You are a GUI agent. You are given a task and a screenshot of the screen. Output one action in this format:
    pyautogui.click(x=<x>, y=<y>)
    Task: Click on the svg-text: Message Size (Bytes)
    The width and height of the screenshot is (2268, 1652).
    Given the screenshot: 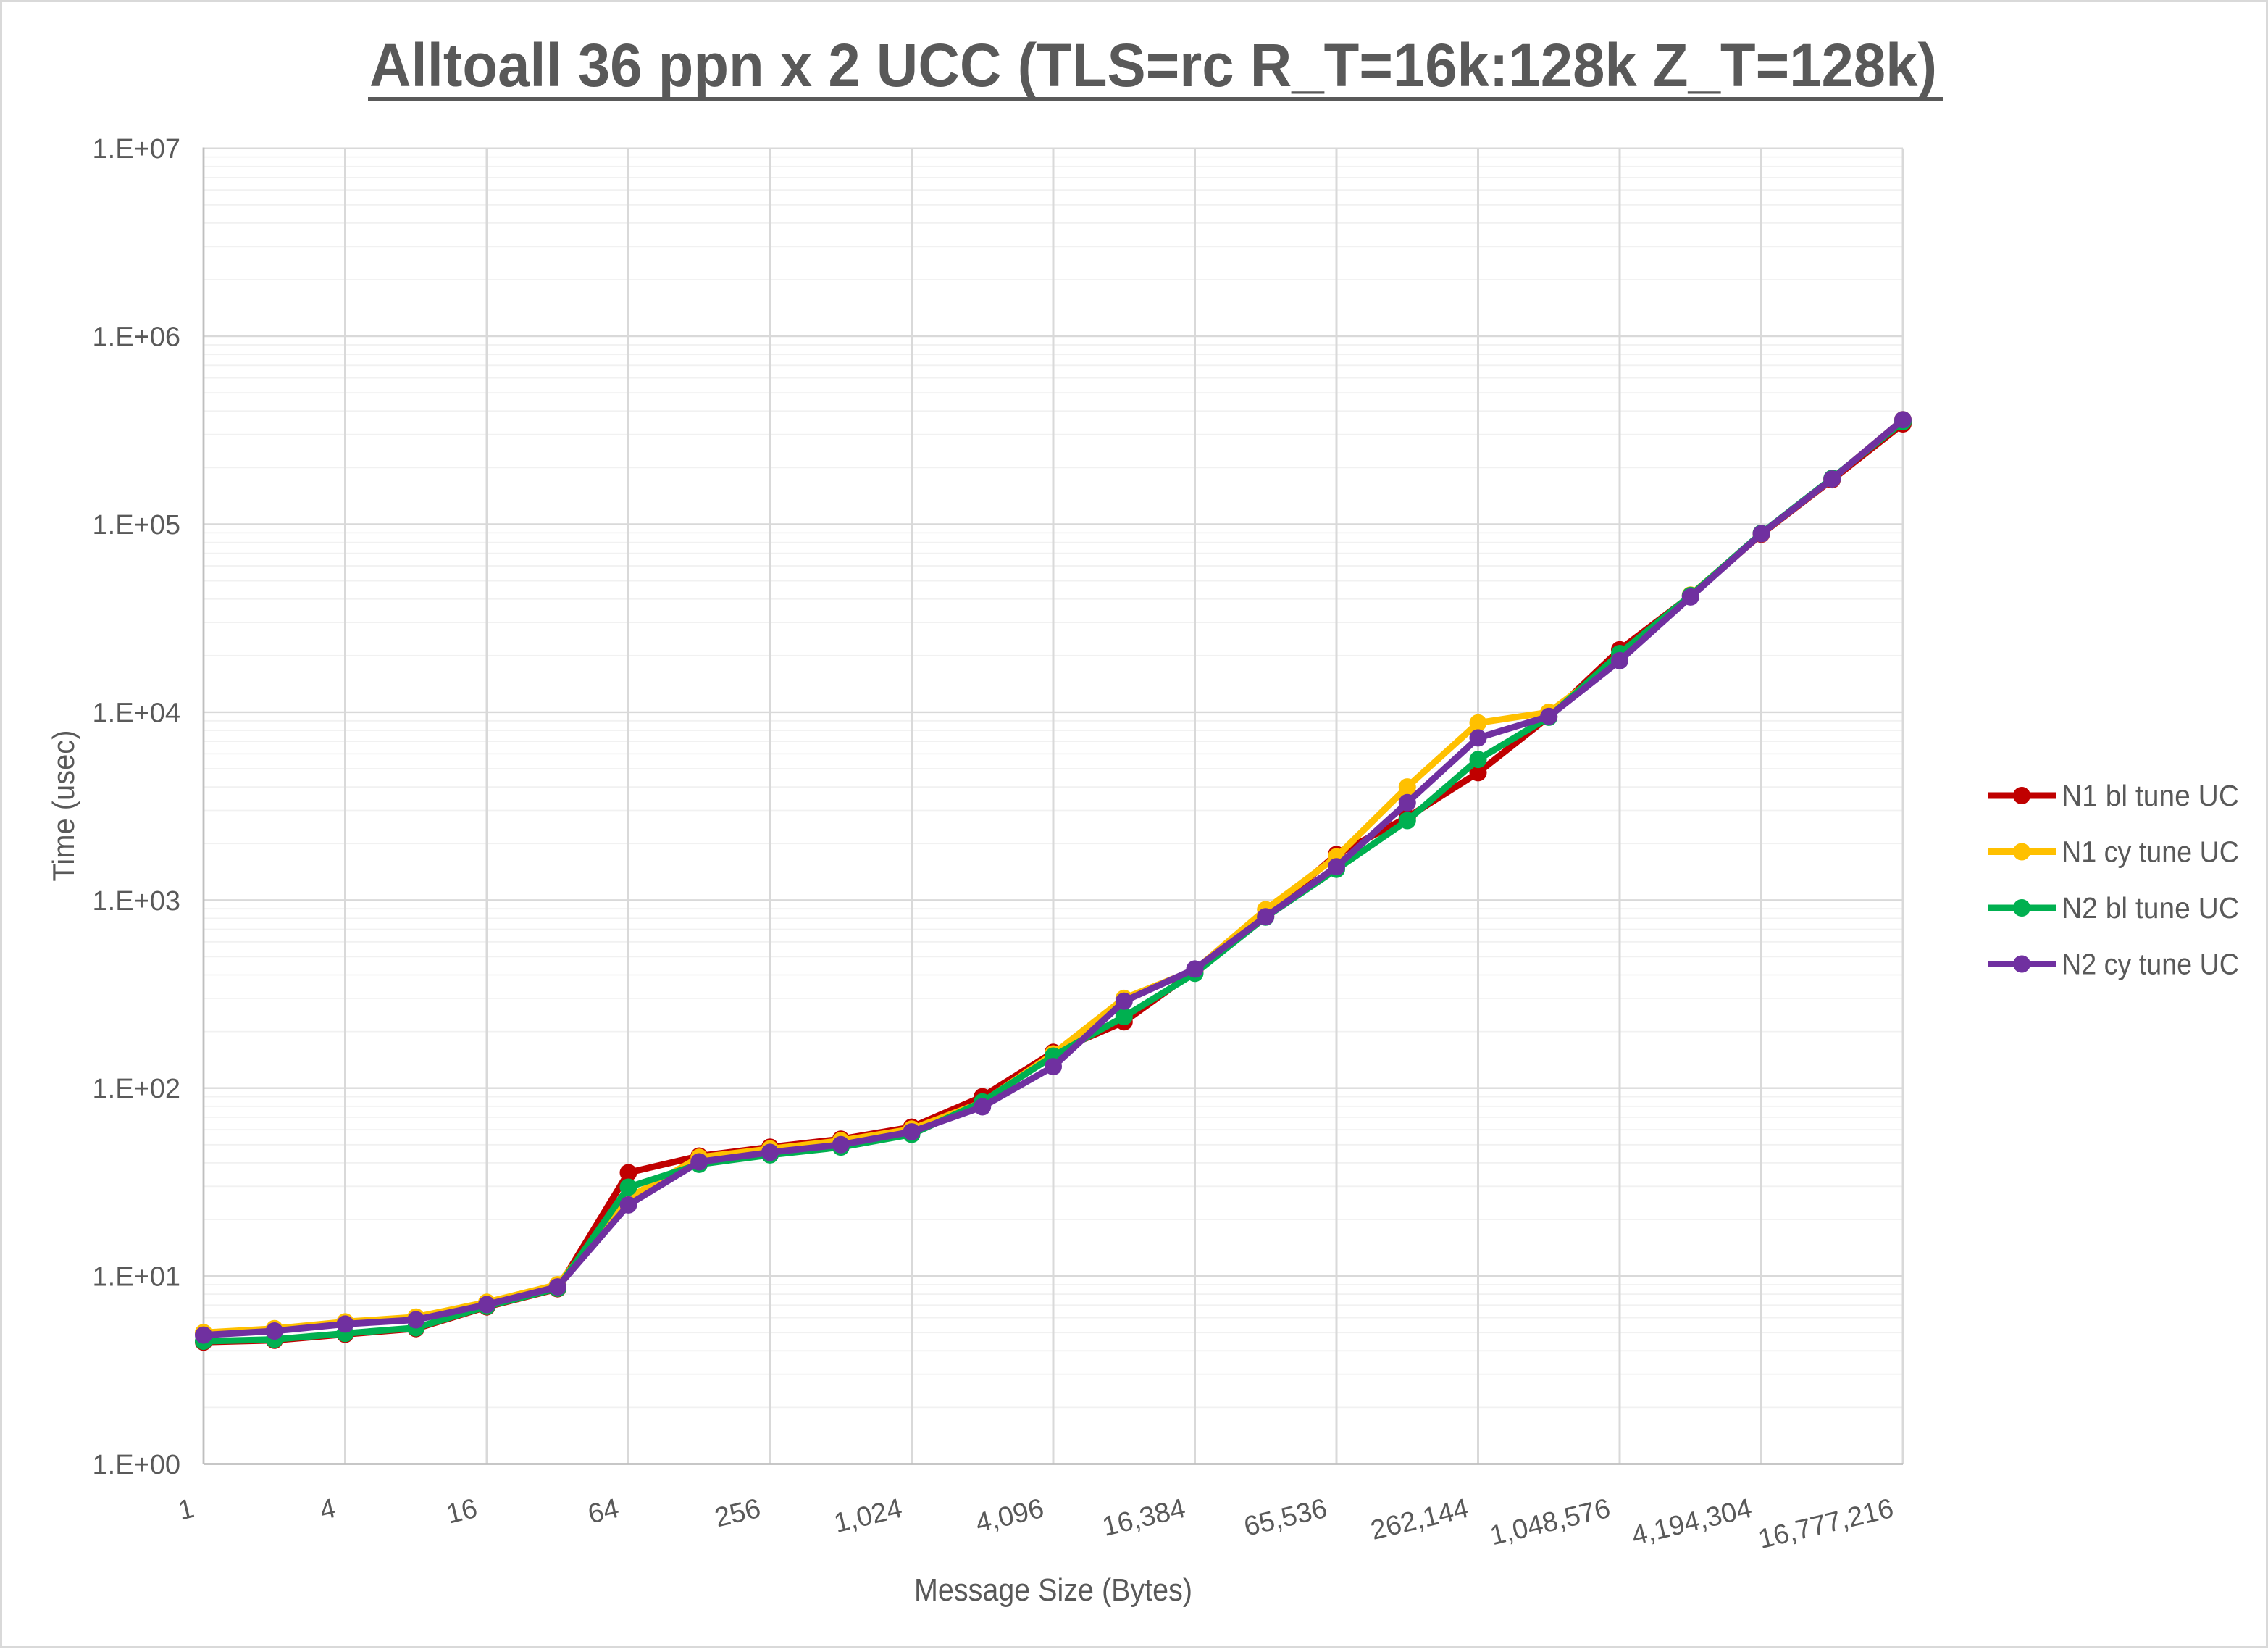 What is the action you would take?
    pyautogui.click(x=1053, y=1590)
    